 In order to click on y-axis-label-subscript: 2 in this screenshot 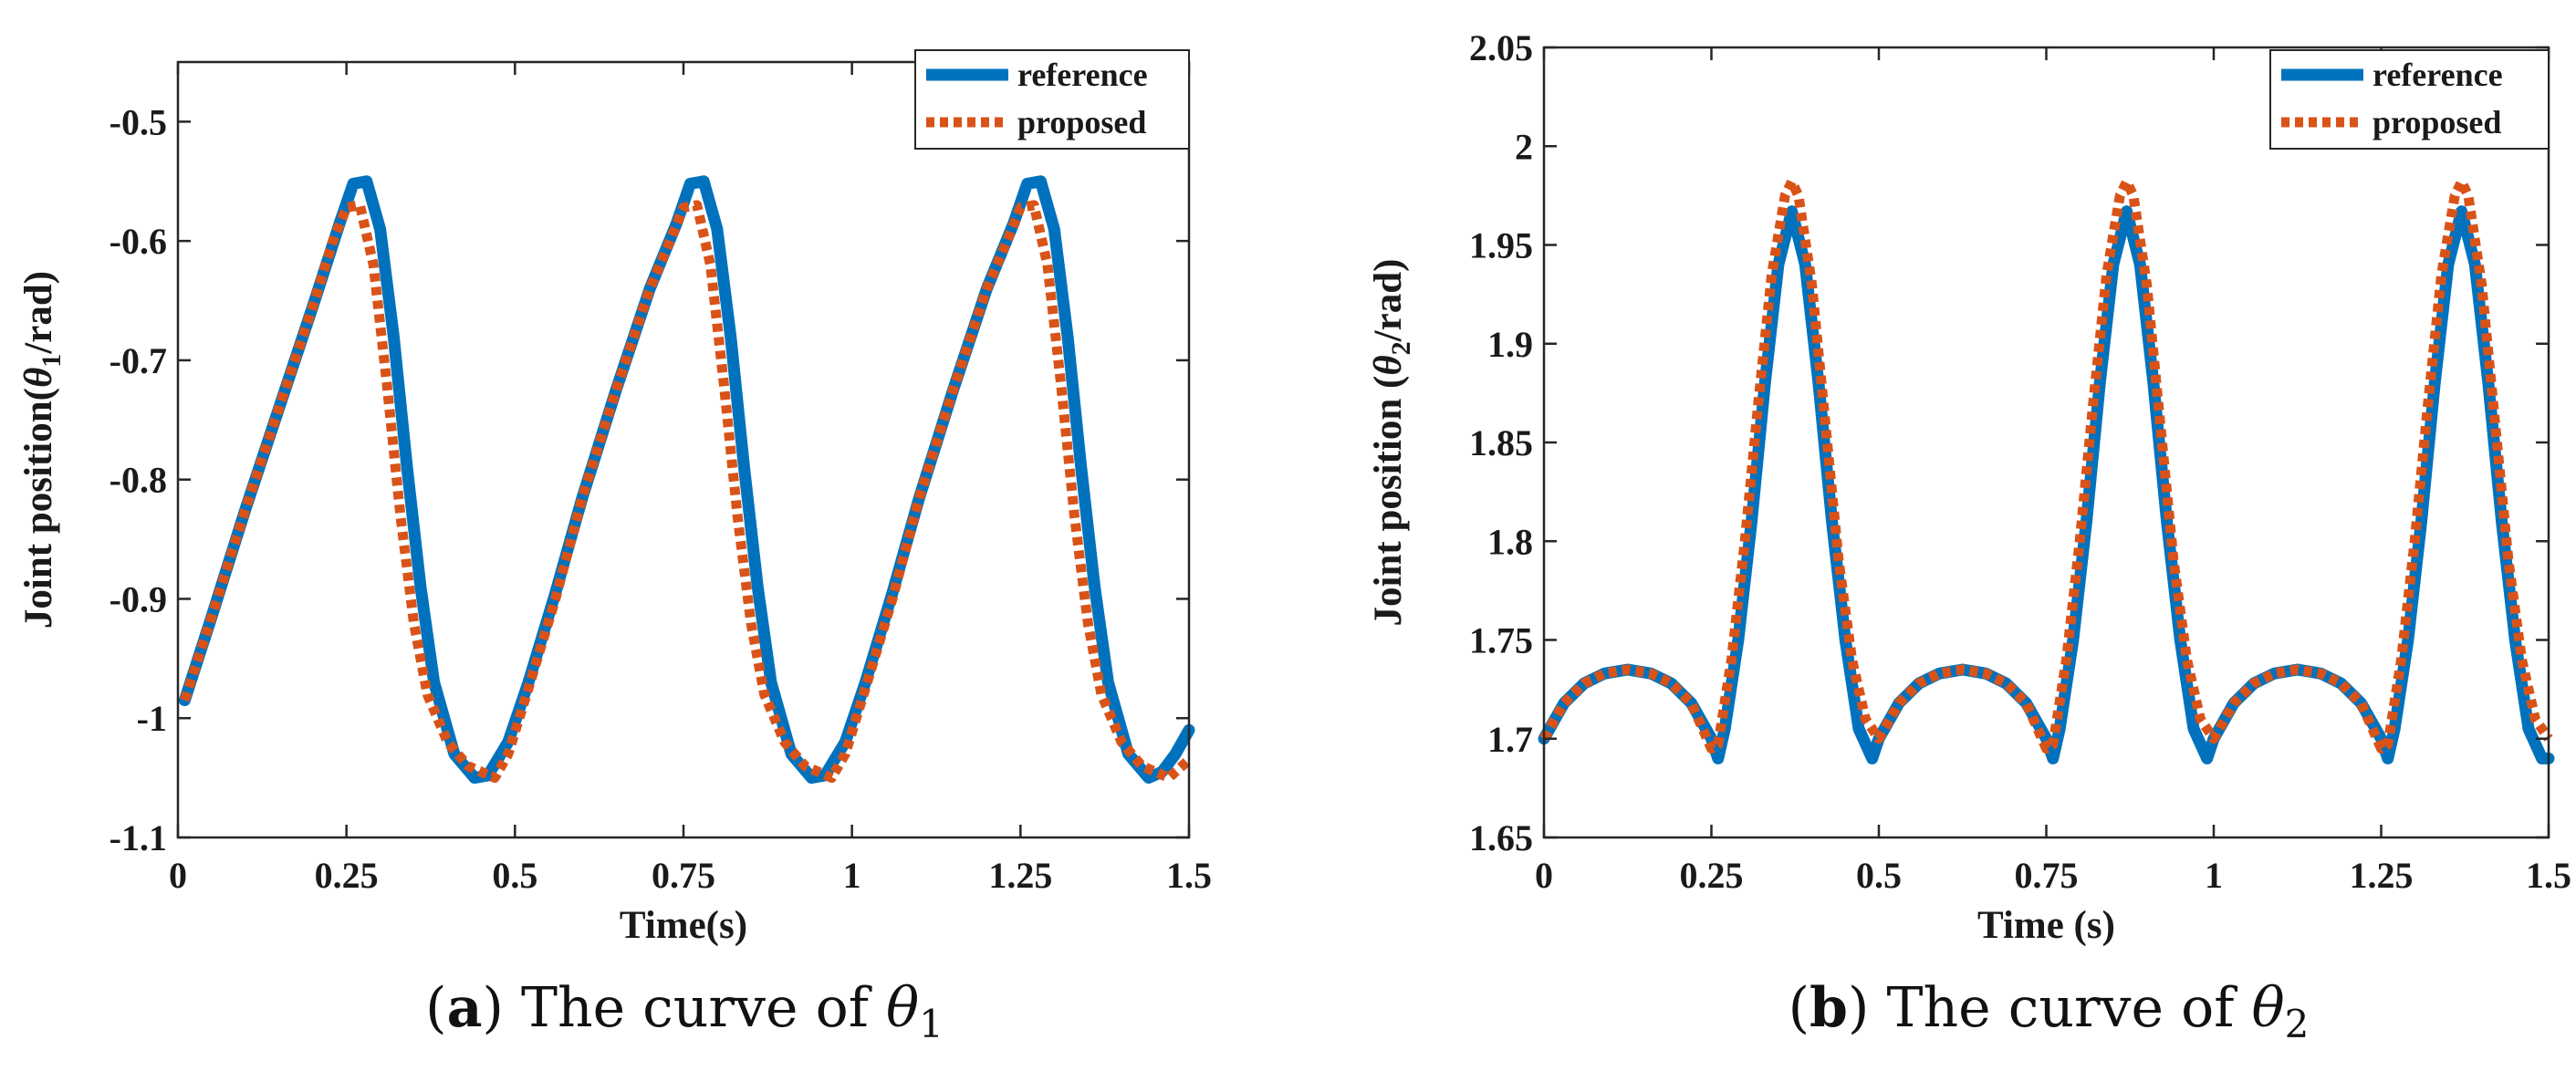, I will do `click(1401, 348)`.